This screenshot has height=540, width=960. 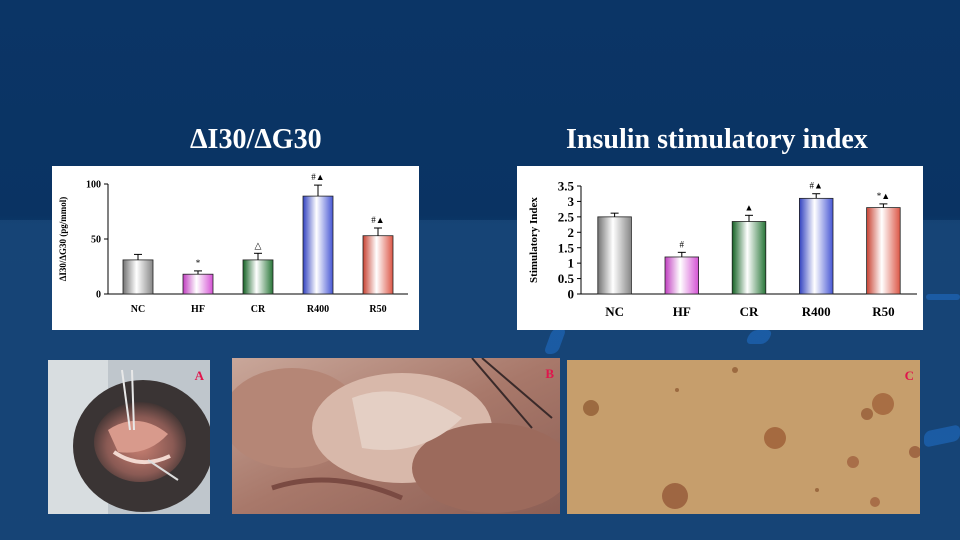 What do you see at coordinates (63, 239) in the screenshot?
I see `y-axis-label: ΔI30/ΔG30 (pg/mmol)` at bounding box center [63, 239].